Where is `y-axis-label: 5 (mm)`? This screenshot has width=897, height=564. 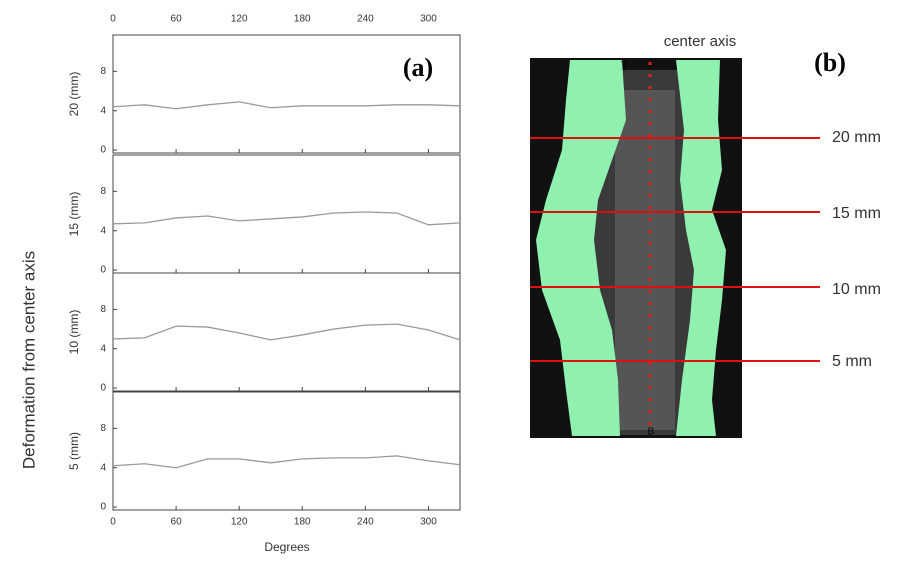
y-axis-label: 5 (mm) is located at coordinates (74, 451).